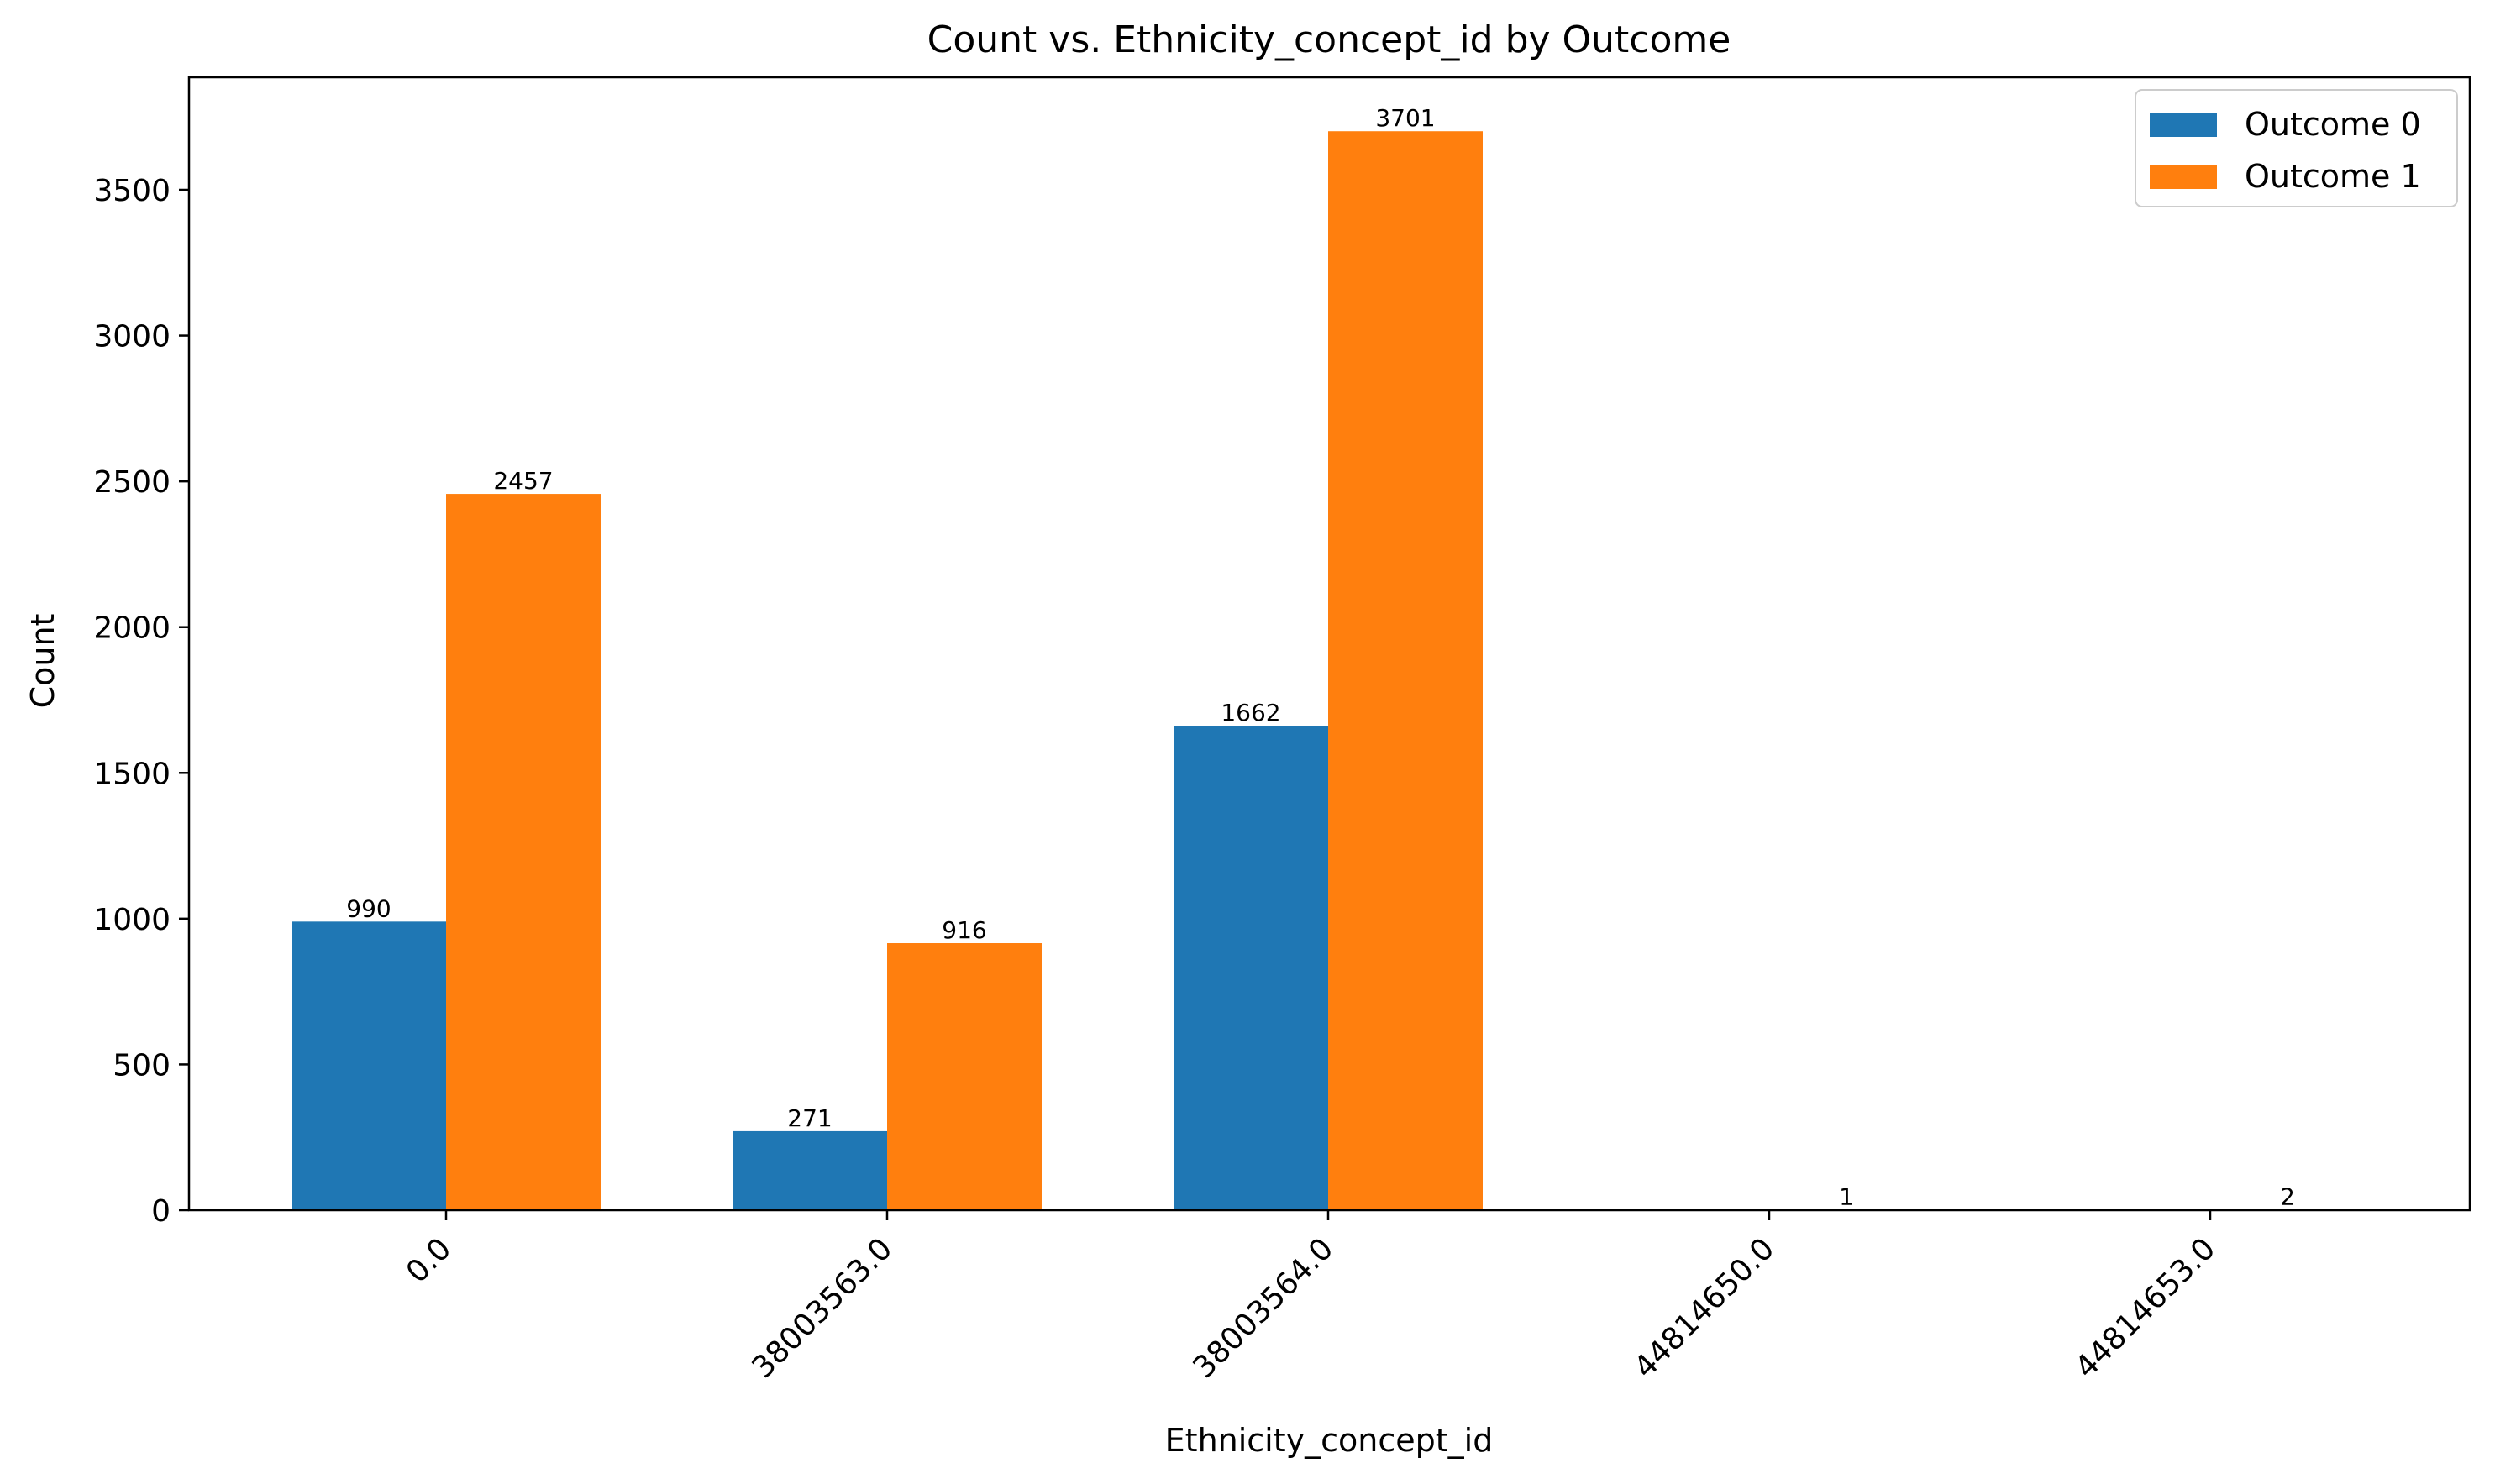 This screenshot has height=1484, width=2495. What do you see at coordinates (132, 628) in the screenshot?
I see `y-tick-label: 2000` at bounding box center [132, 628].